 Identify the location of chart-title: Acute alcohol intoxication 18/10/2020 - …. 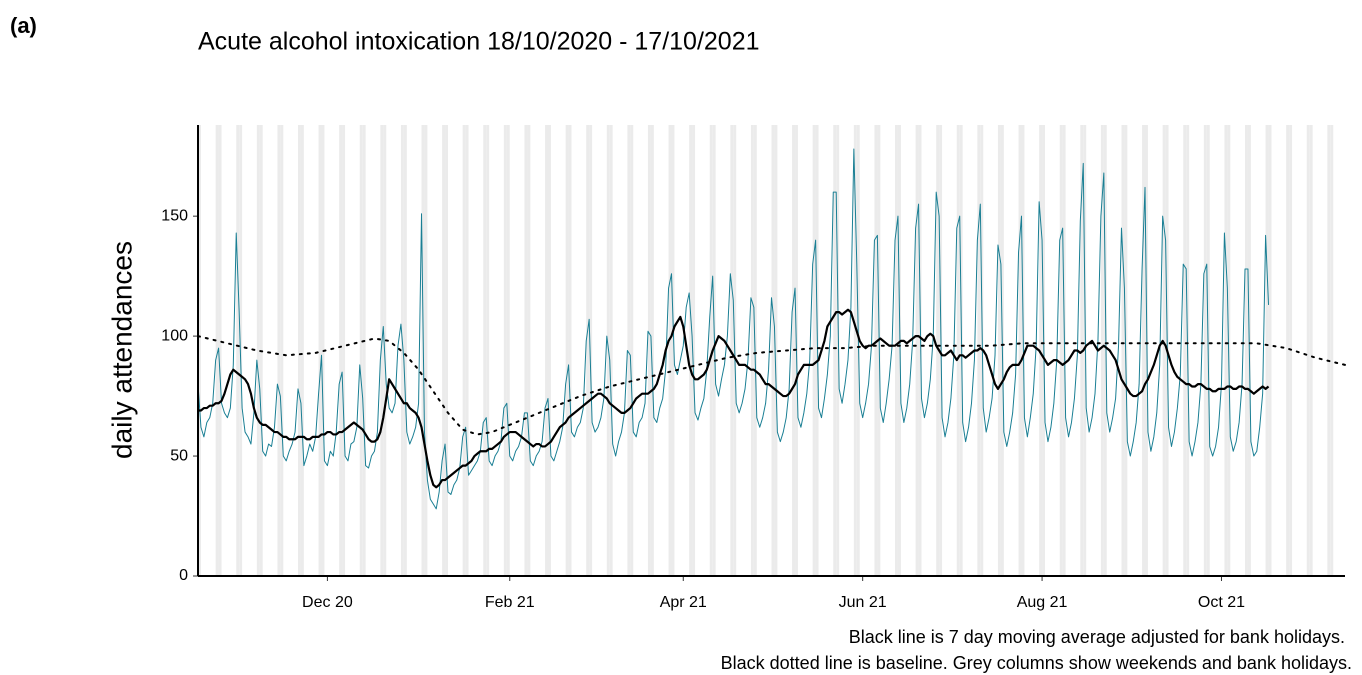
(479, 42).